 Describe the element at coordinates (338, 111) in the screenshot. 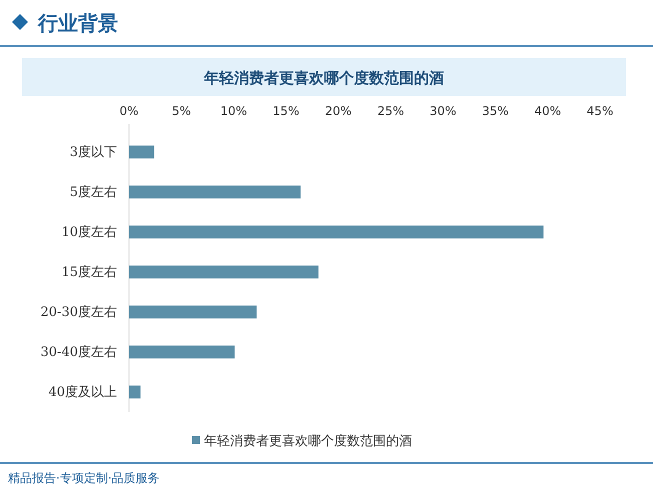

I see `x-tick-label: 20%` at that location.